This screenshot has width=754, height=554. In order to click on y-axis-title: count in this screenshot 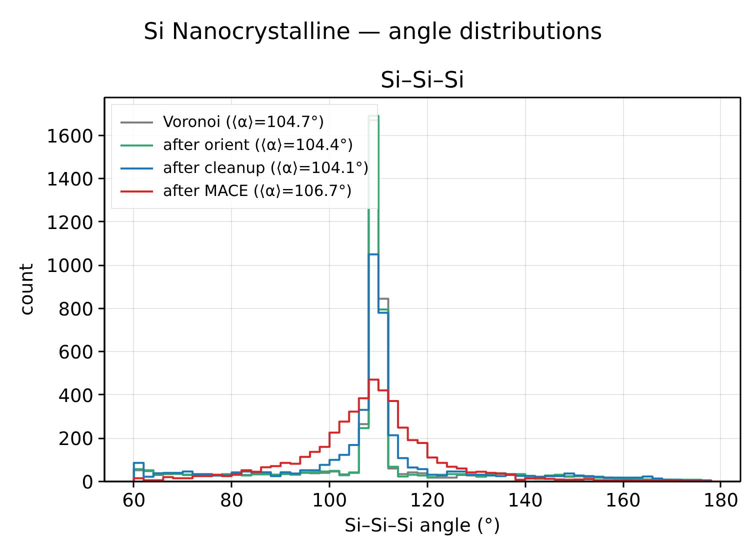, I will do `click(27, 289)`.